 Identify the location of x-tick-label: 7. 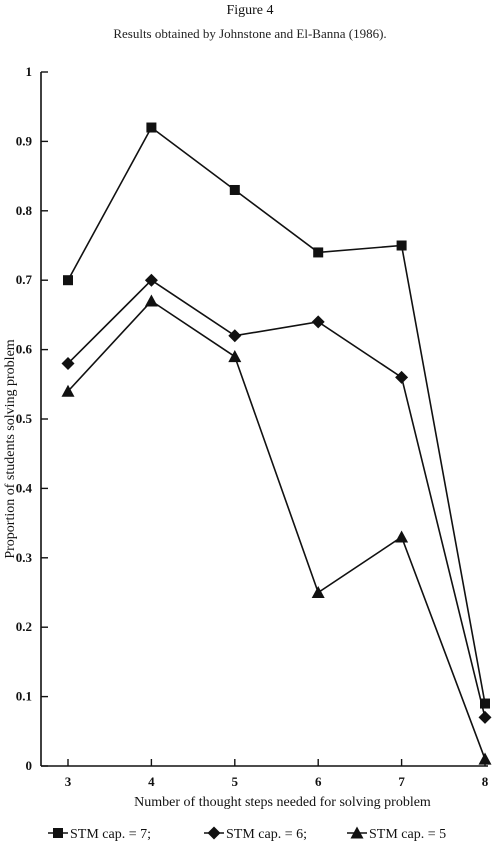
(401, 781).